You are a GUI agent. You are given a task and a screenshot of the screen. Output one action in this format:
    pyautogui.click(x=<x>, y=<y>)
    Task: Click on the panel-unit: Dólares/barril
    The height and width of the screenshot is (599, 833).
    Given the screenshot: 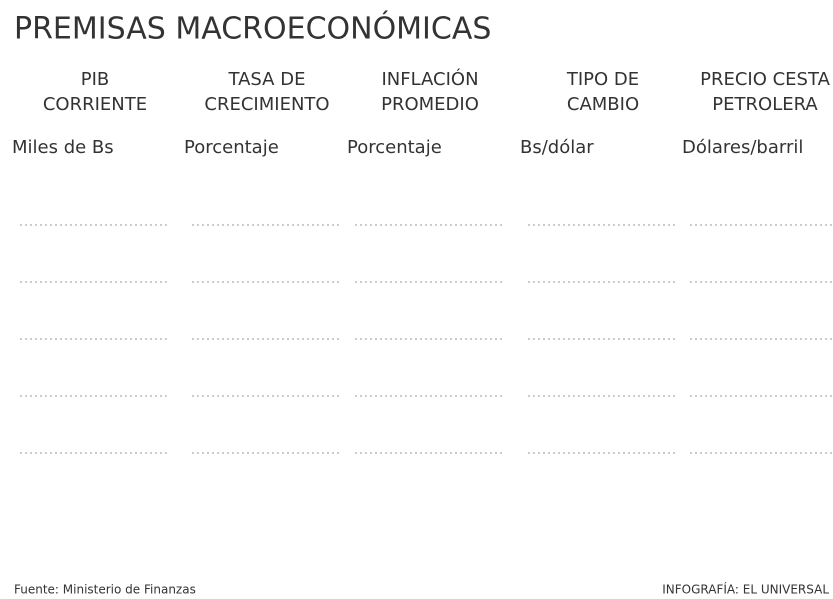 What is the action you would take?
    pyautogui.click(x=742, y=147)
    